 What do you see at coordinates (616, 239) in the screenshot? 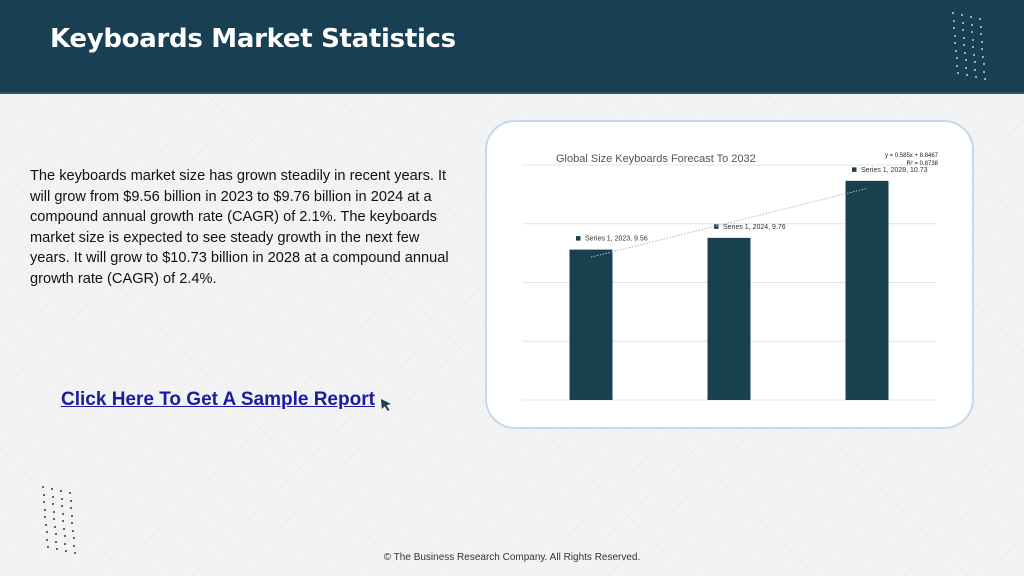
I see `data-label: Series 1, 2023, 9.56` at bounding box center [616, 239].